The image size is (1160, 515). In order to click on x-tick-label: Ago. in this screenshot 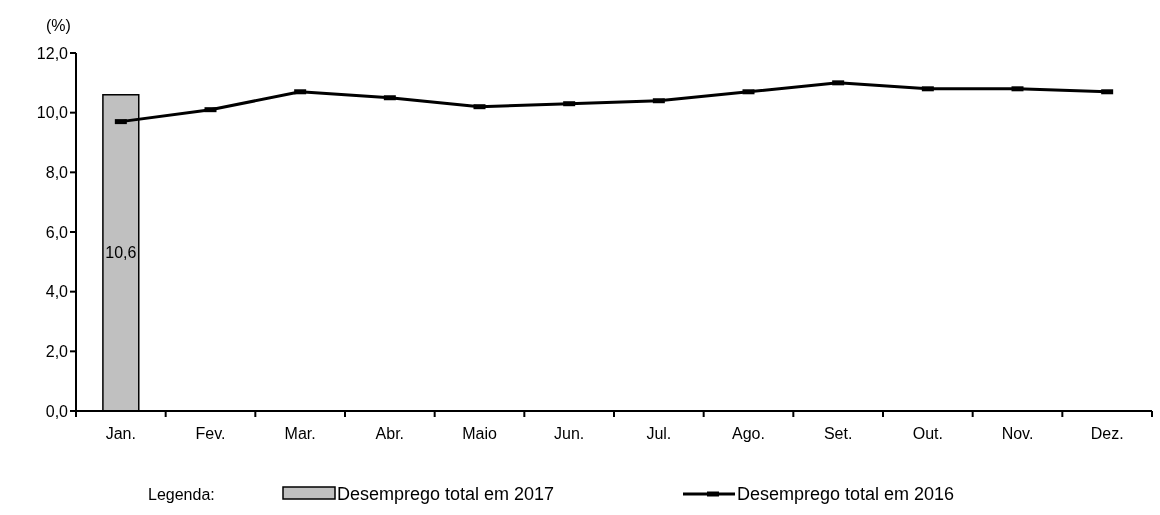, I will do `click(748, 433)`.